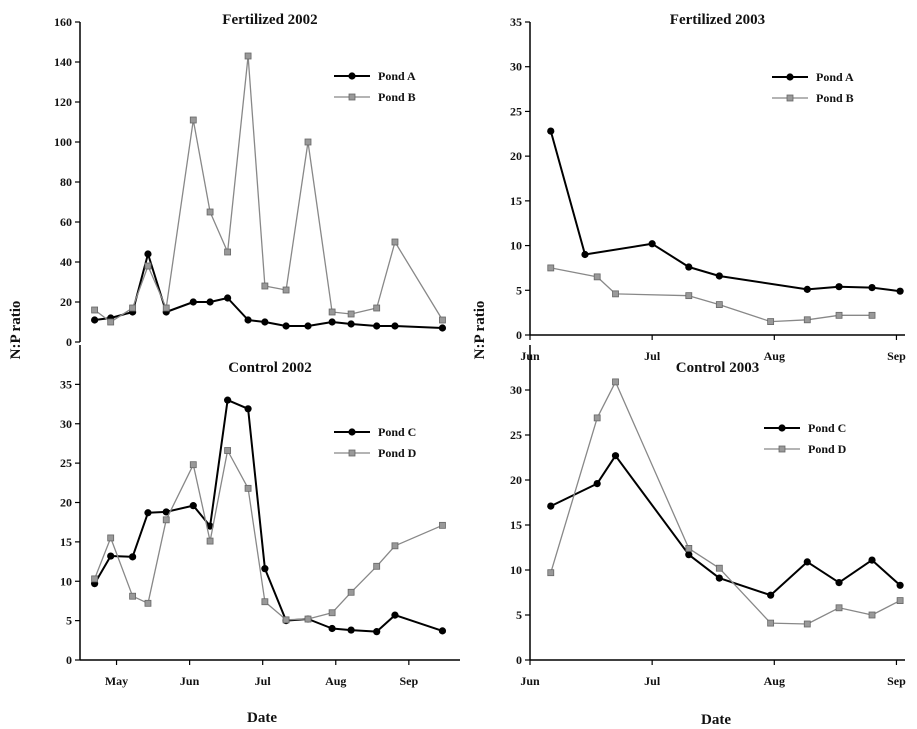 This screenshot has width=917, height=729. Describe the element at coordinates (516, 390) in the screenshot. I see `y-tick-label: 30` at that location.